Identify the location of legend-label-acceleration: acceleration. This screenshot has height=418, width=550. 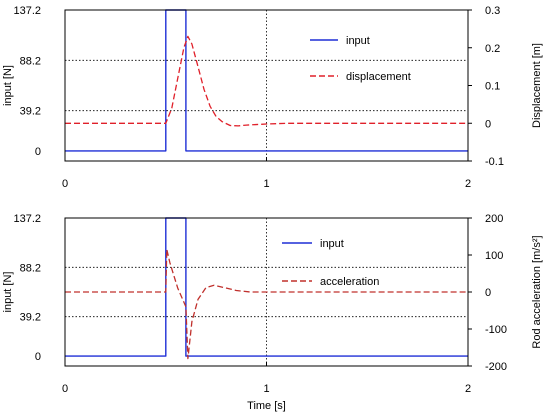
(349, 282).